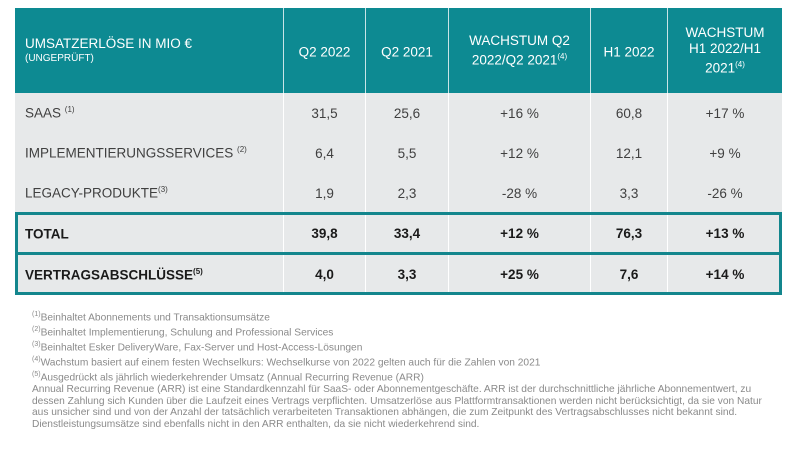 This screenshot has width=800, height=449. Describe the element at coordinates (725, 113) in the screenshot. I see `table-cell: +17 %` at that location.